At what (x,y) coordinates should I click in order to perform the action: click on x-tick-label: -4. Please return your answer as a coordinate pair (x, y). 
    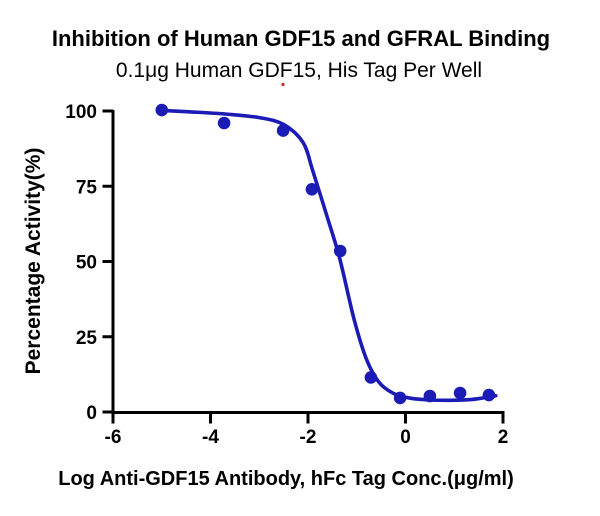
    Looking at the image, I should click on (210, 437).